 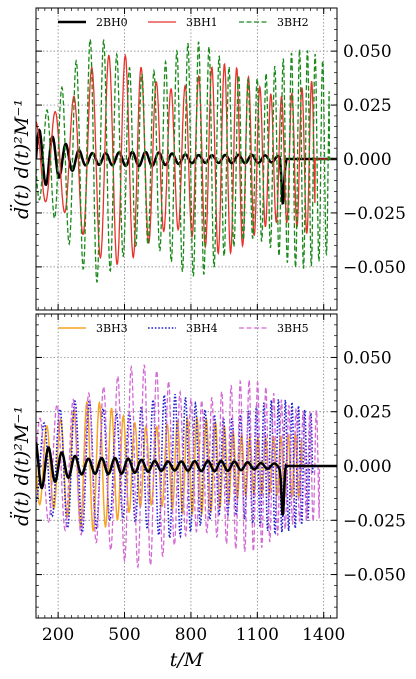 I want to click on legend-label-3BH1: 3BH1, so click(x=202, y=22).